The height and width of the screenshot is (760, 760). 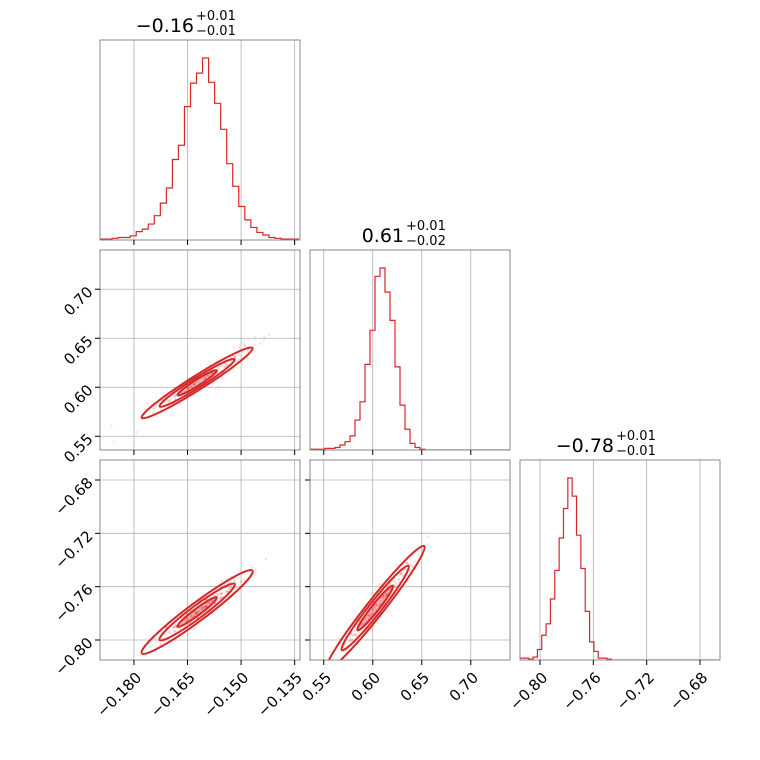 I want to click on y-tick-label: 0.70, so click(x=78, y=301).